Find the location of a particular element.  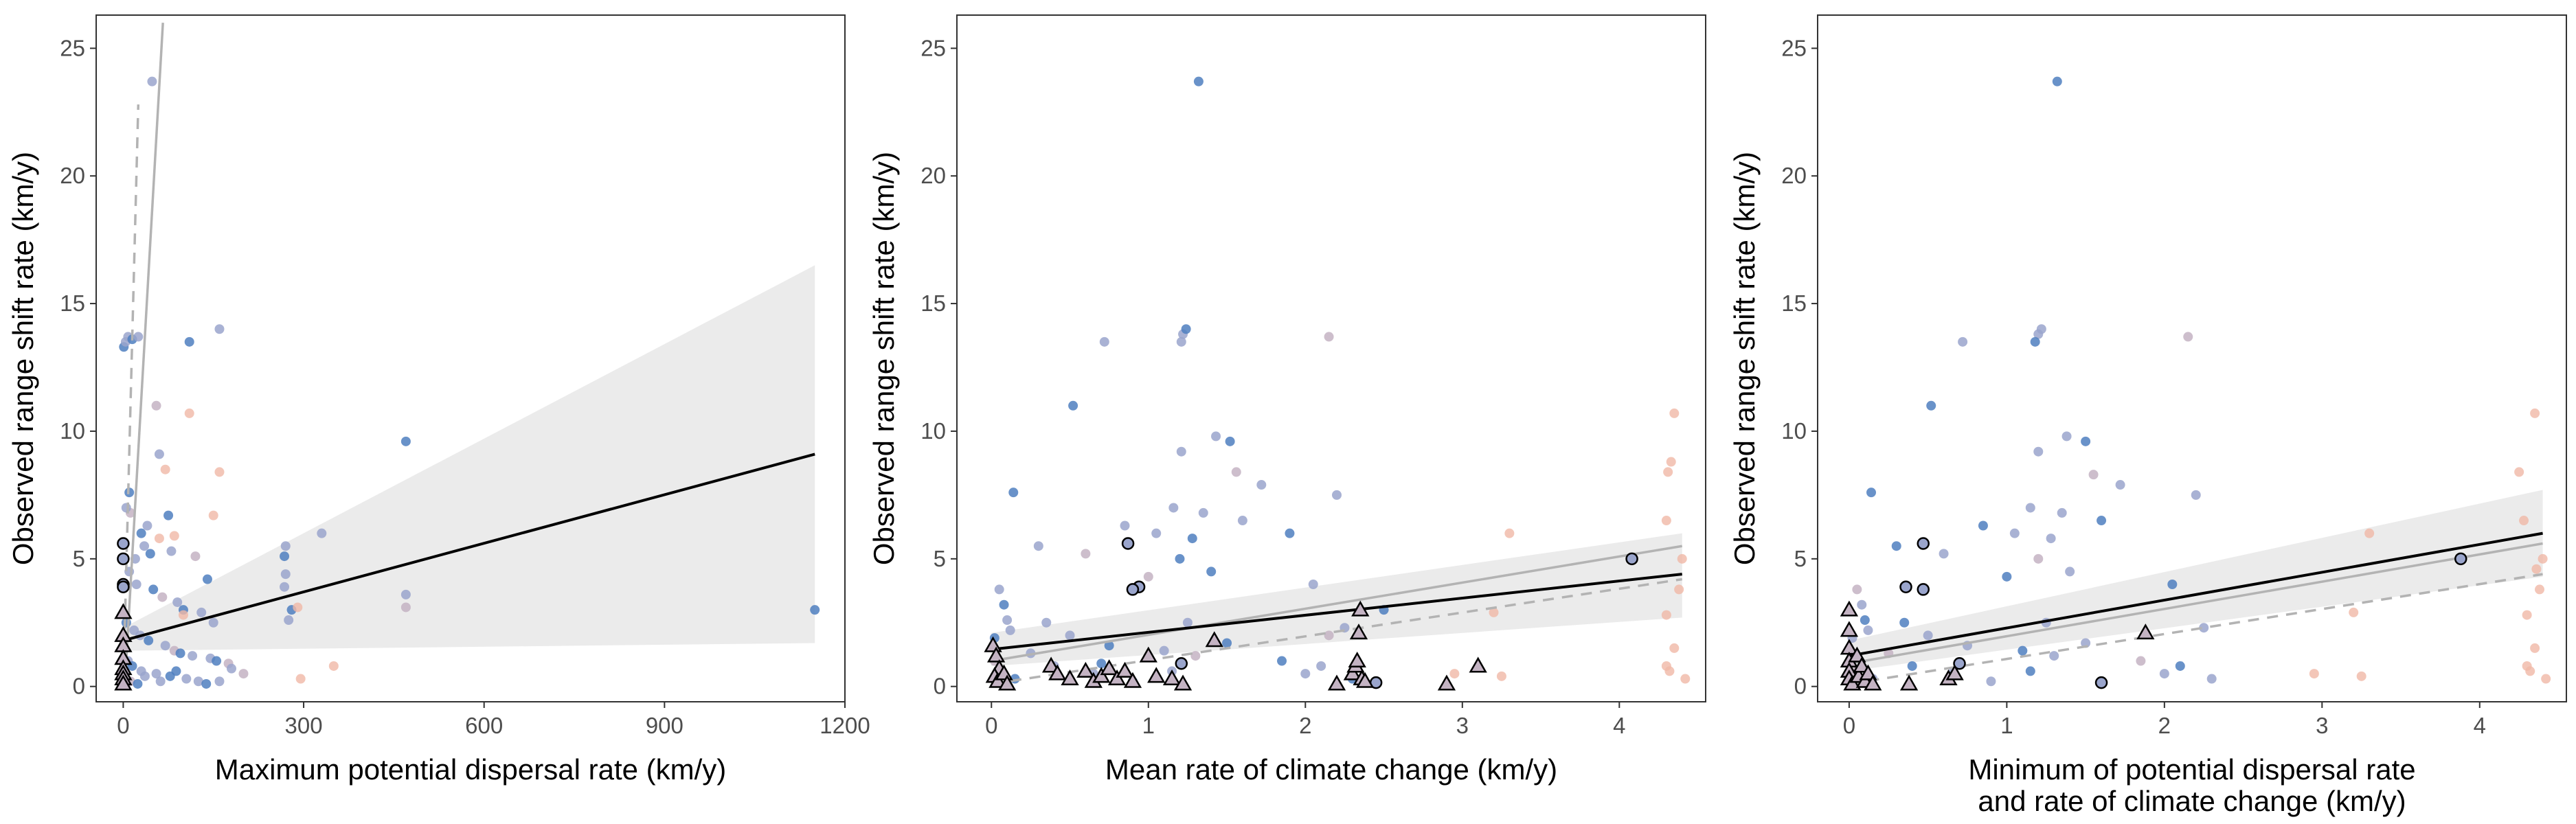

x-axis-title: Maximum potential dispersal rate (km/y) is located at coordinates (471, 770).